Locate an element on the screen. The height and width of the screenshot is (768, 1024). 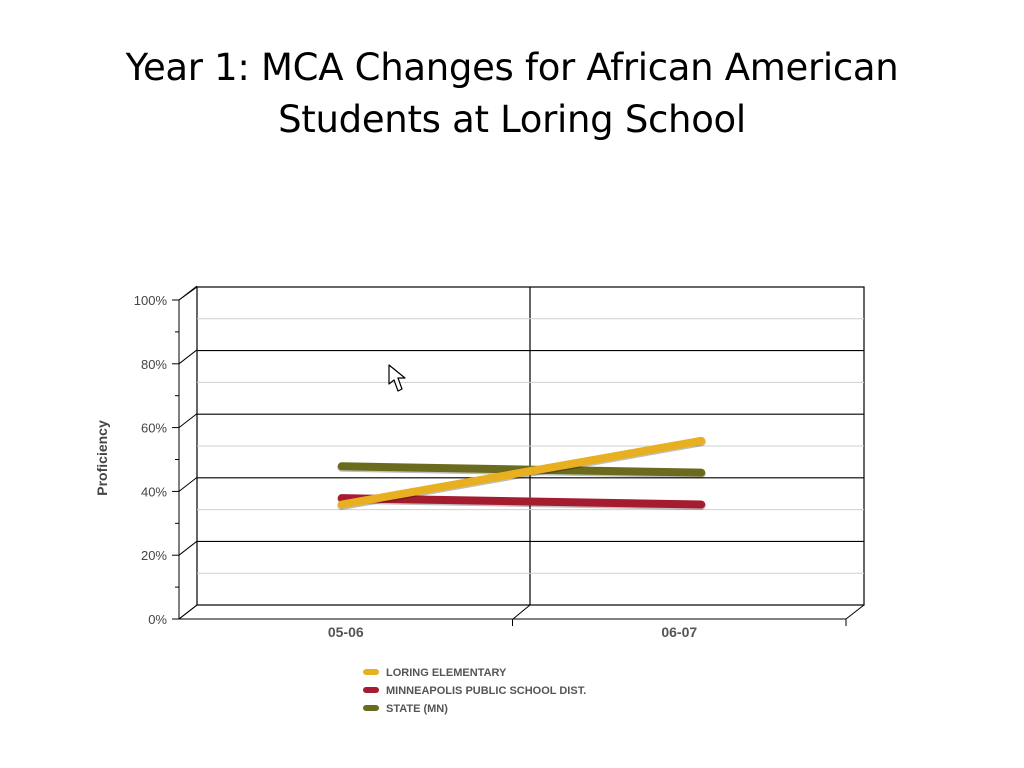
floor-mid-diag is located at coordinates (521, 612).